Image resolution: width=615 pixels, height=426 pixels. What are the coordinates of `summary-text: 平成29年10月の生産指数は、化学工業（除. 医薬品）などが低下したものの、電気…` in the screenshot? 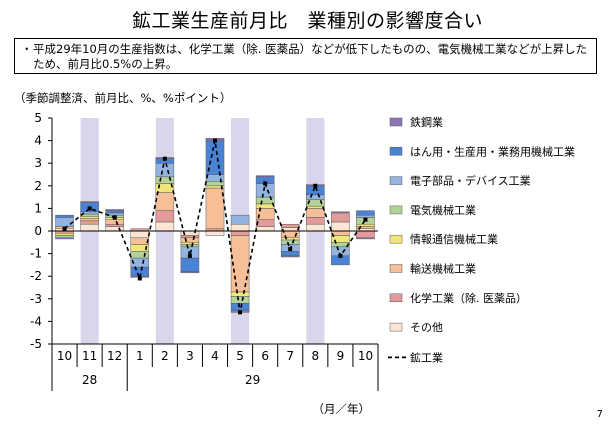 It's located at (310, 56).